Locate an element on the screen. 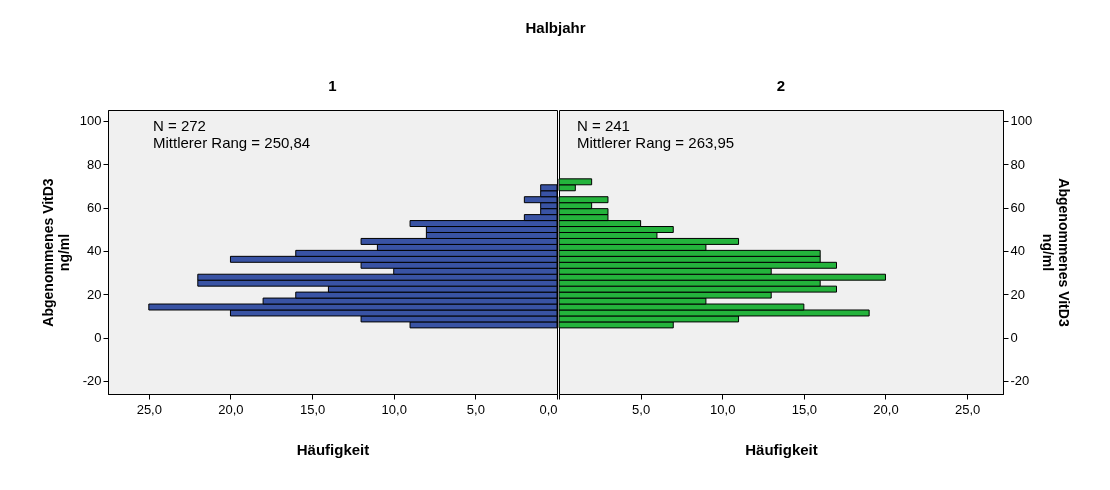 This screenshot has height=490, width=1110. chart-subtitle: 1 is located at coordinates (332, 85).